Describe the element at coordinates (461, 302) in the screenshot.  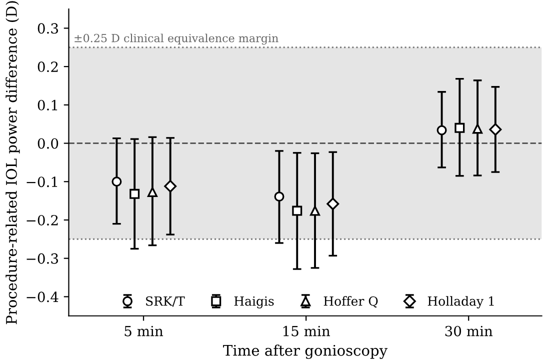
I see `legend-label: Holladay 1` at that location.